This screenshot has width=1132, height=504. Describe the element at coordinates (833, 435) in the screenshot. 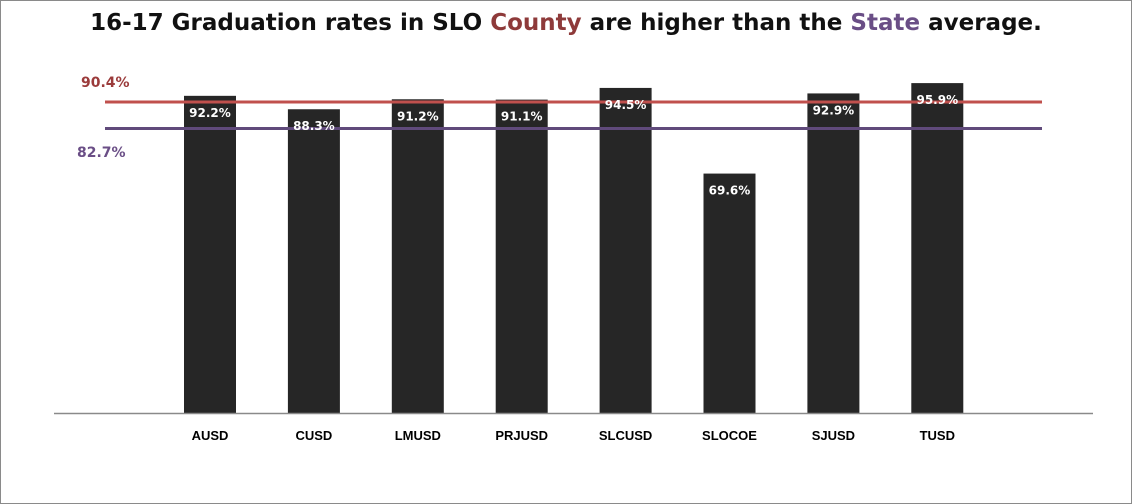

I see `x-tick-label-sjusd: SJUSD` at that location.